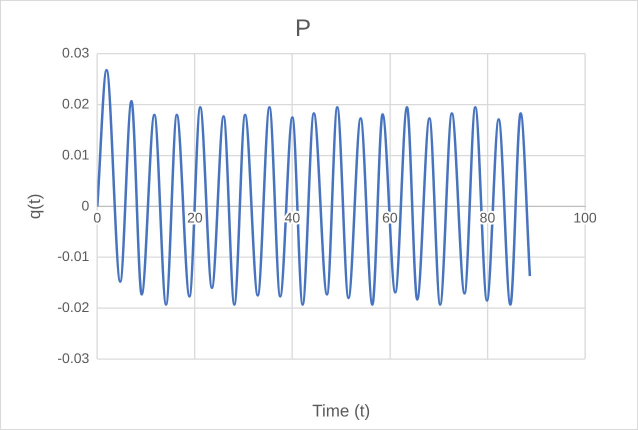 This screenshot has height=430, width=638. Describe the element at coordinates (76, 154) in the screenshot. I see `y-tick-label: 0.01` at that location.